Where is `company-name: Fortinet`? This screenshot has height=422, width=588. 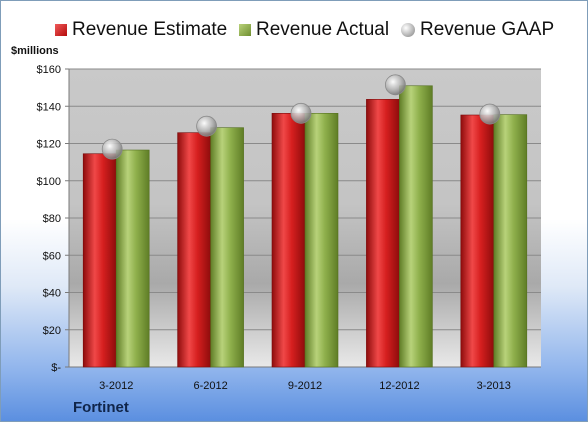 company-name: Fortinet is located at coordinates (101, 407).